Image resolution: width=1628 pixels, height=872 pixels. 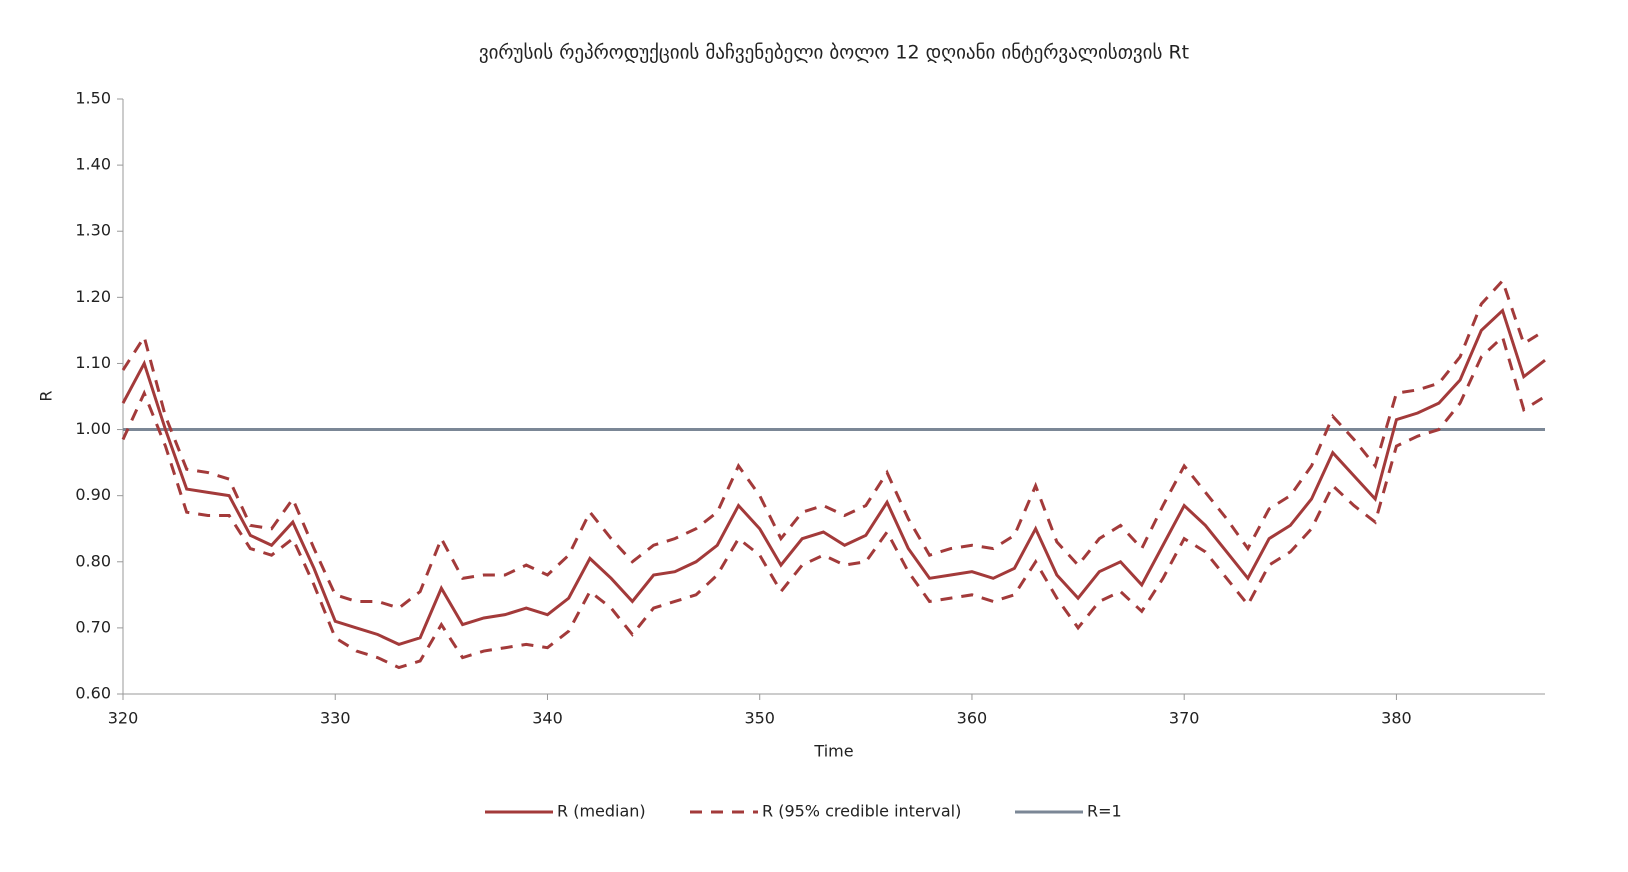 What do you see at coordinates (46, 395) in the screenshot?
I see `y-axis-label: R` at bounding box center [46, 395].